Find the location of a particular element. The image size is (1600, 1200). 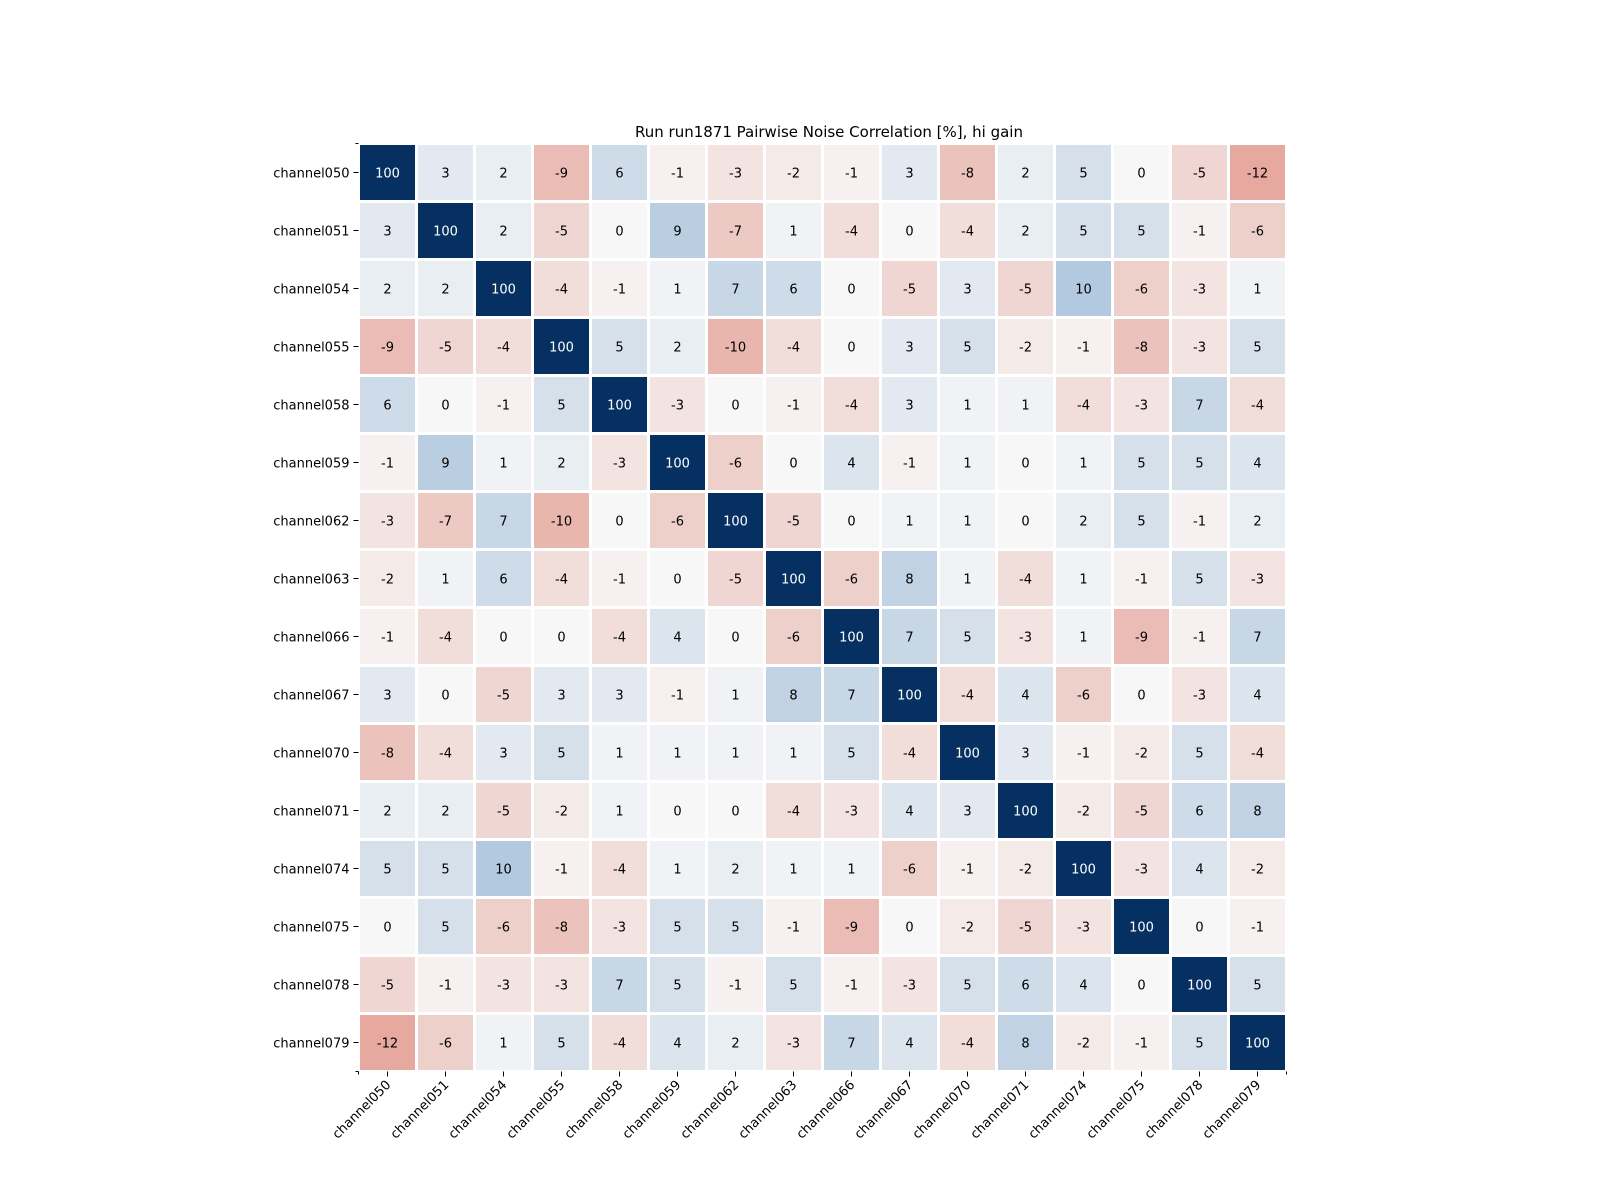

cell-value-label: 10 is located at coordinates (1083, 290).